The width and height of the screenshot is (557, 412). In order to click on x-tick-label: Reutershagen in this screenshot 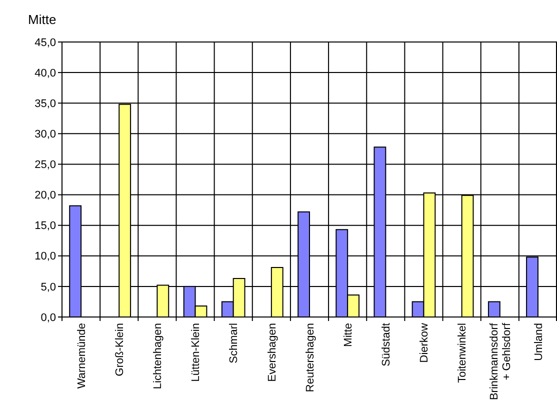, I will do `click(310, 357)`.